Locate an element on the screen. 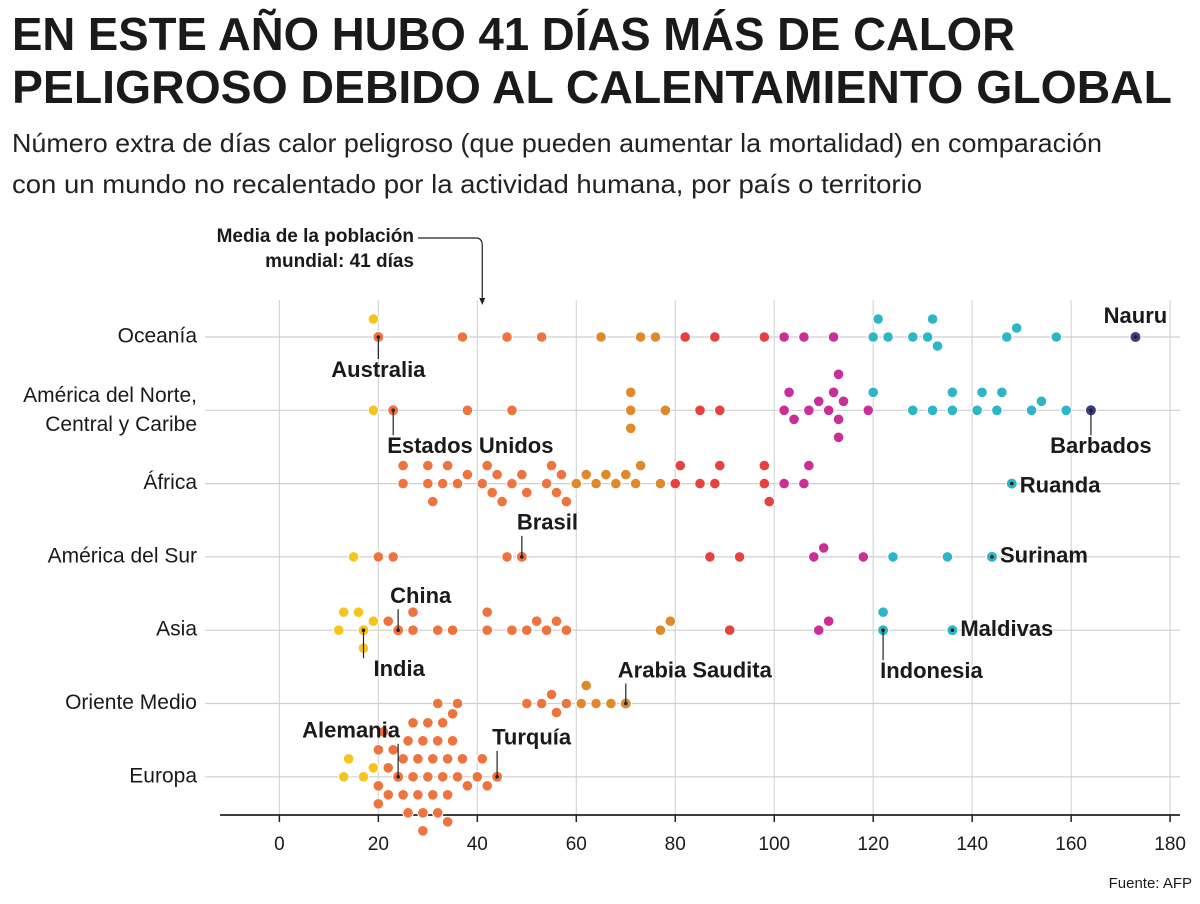  row-label: Oceanía is located at coordinates (158, 336).